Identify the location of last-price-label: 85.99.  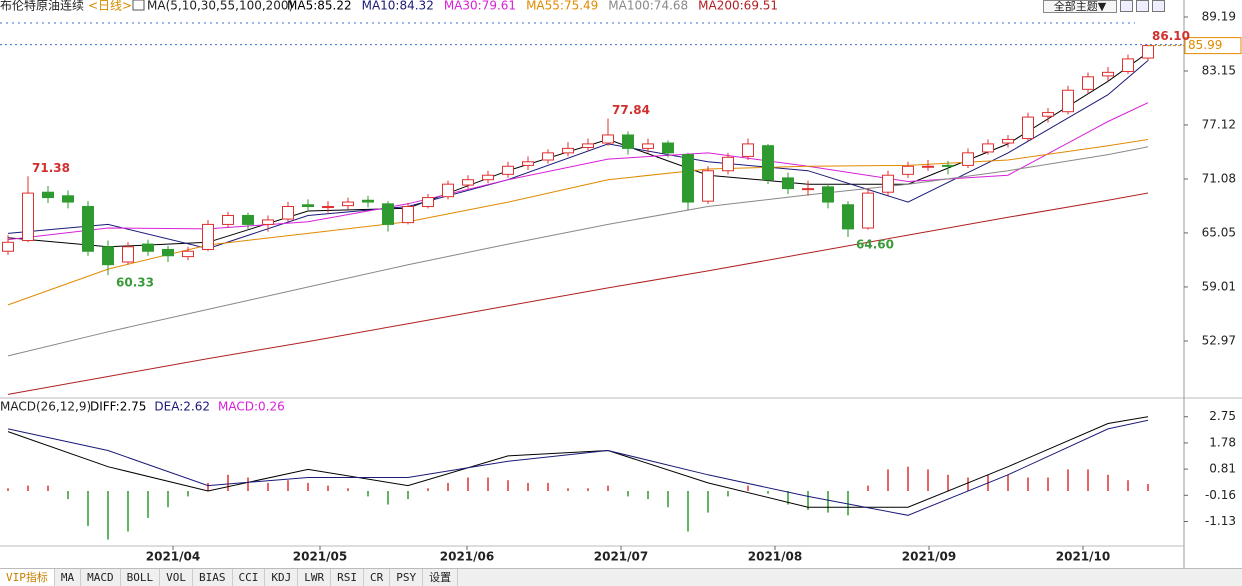
(1205, 45).